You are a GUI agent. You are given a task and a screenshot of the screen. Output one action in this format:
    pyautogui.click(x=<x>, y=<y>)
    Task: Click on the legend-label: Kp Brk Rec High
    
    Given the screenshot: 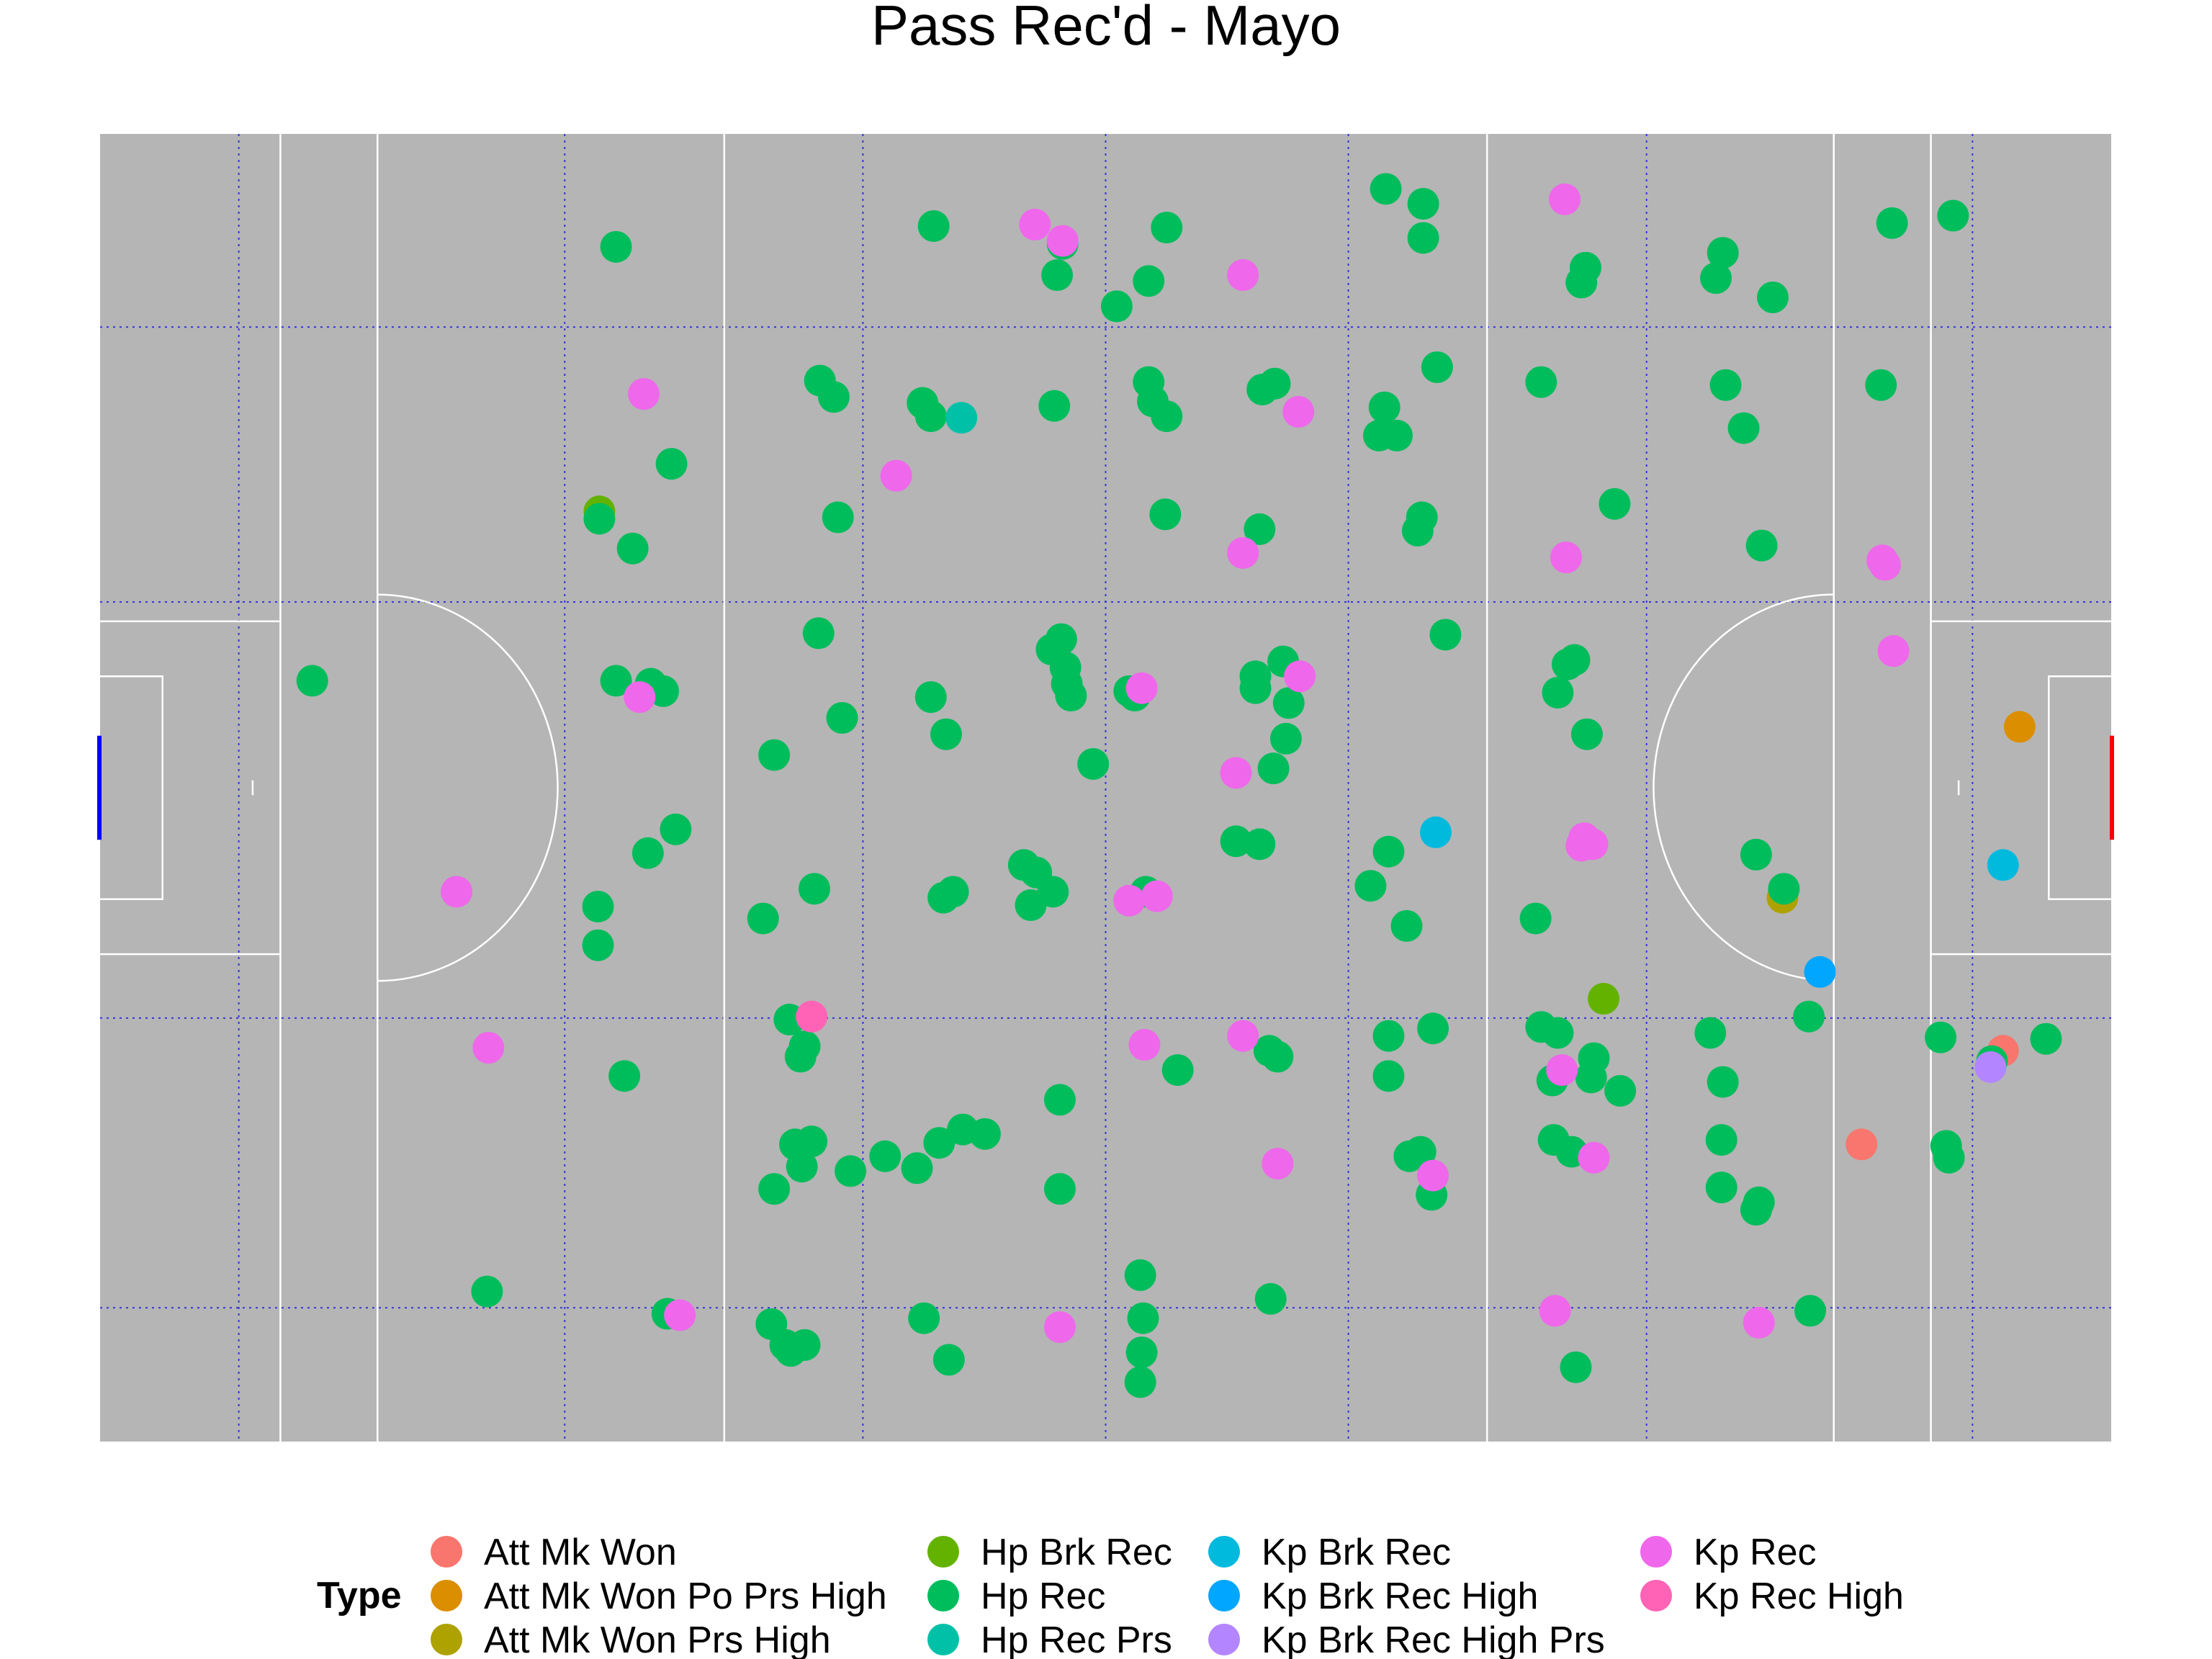 What is the action you would take?
    pyautogui.click(x=1400, y=1596)
    